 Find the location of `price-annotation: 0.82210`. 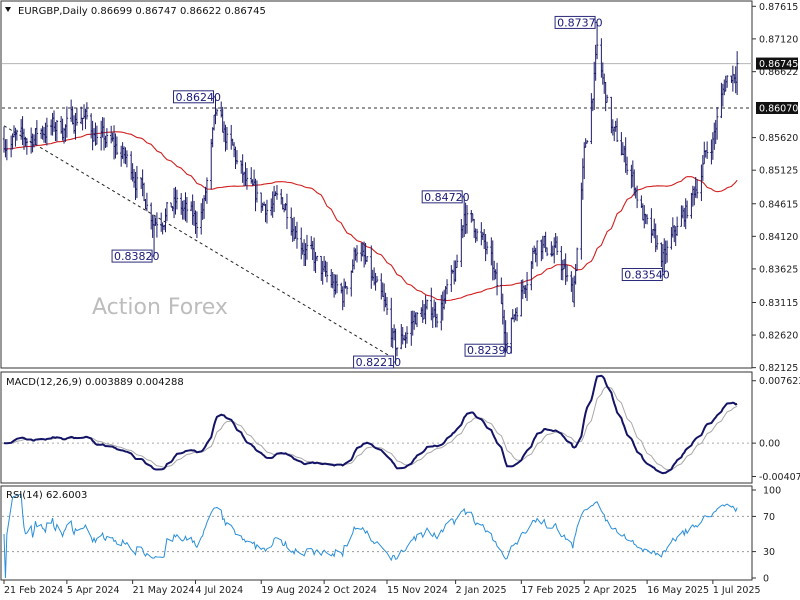

price-annotation: 0.82210 is located at coordinates (377, 362).